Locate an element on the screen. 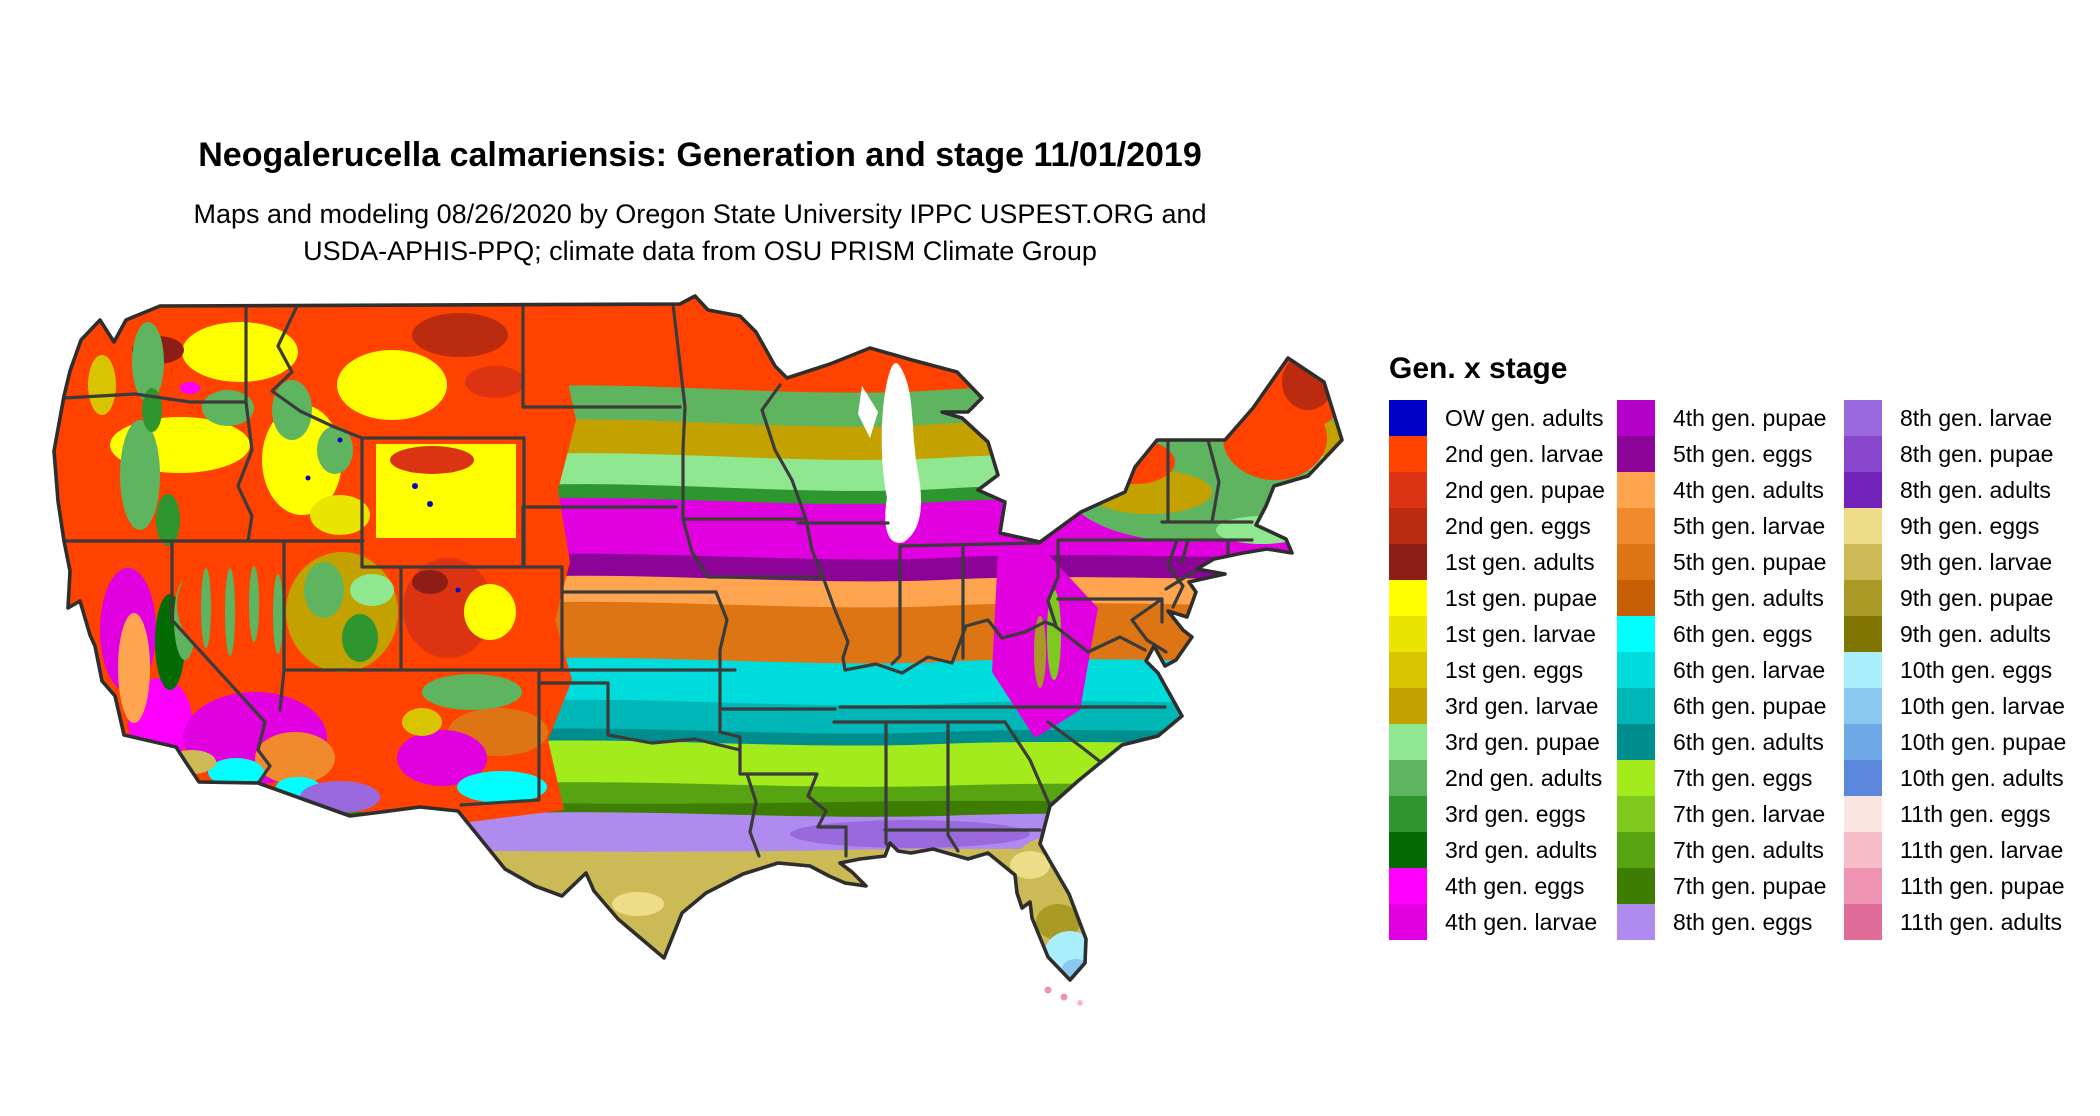 This screenshot has width=2100, height=1116. patch-2nd-adults-nv-range3 is located at coordinates (254, 604).